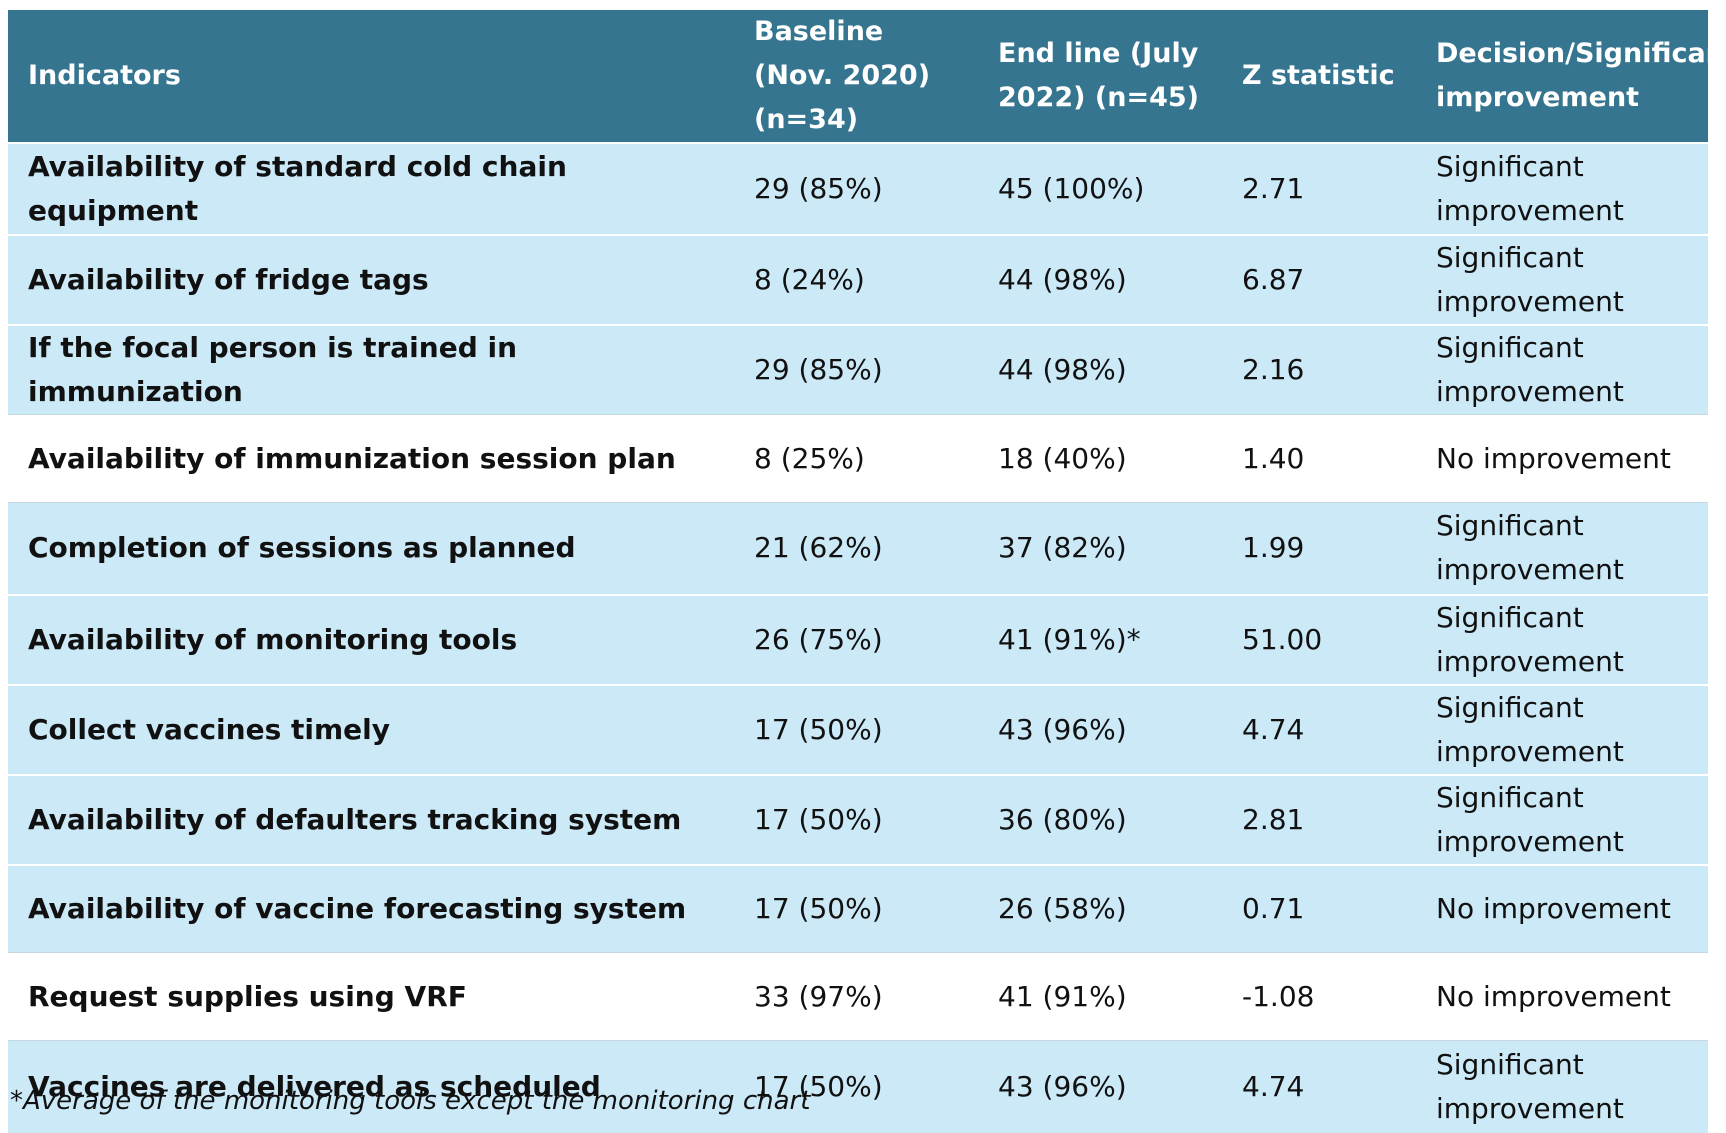  Describe the element at coordinates (1319, 369) in the screenshot. I see `z-statistic-cell: 2.16` at that location.